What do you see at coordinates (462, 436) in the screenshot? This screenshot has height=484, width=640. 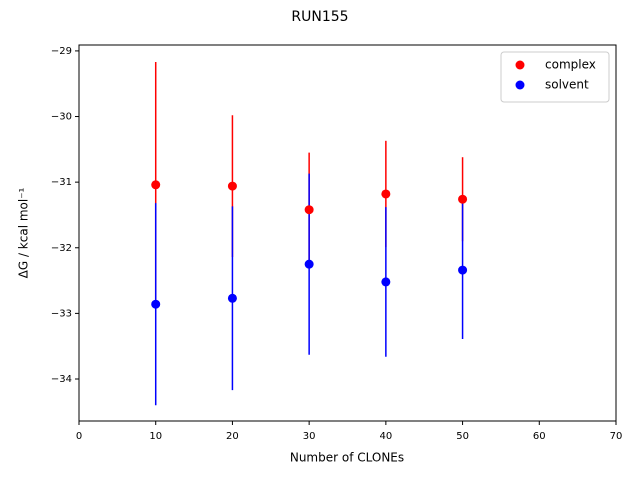 I see `x-tick-label: 50` at bounding box center [462, 436].